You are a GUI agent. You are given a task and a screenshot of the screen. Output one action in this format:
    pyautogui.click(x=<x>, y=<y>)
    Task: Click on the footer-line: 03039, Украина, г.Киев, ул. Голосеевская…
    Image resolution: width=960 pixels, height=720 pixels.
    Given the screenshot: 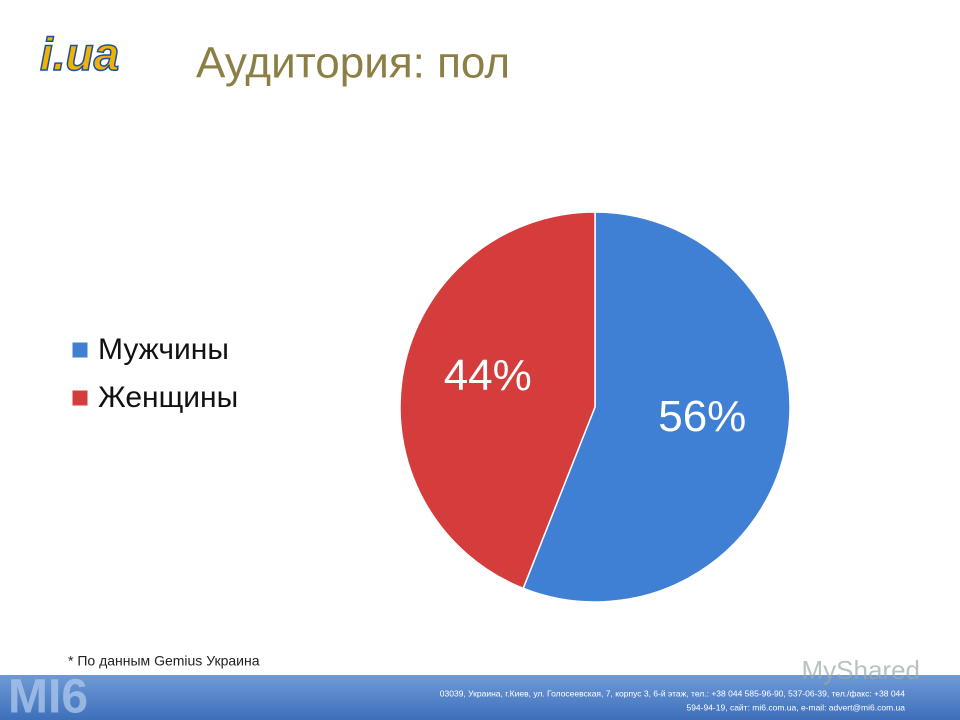 What is the action you would take?
    pyautogui.click(x=672, y=693)
    